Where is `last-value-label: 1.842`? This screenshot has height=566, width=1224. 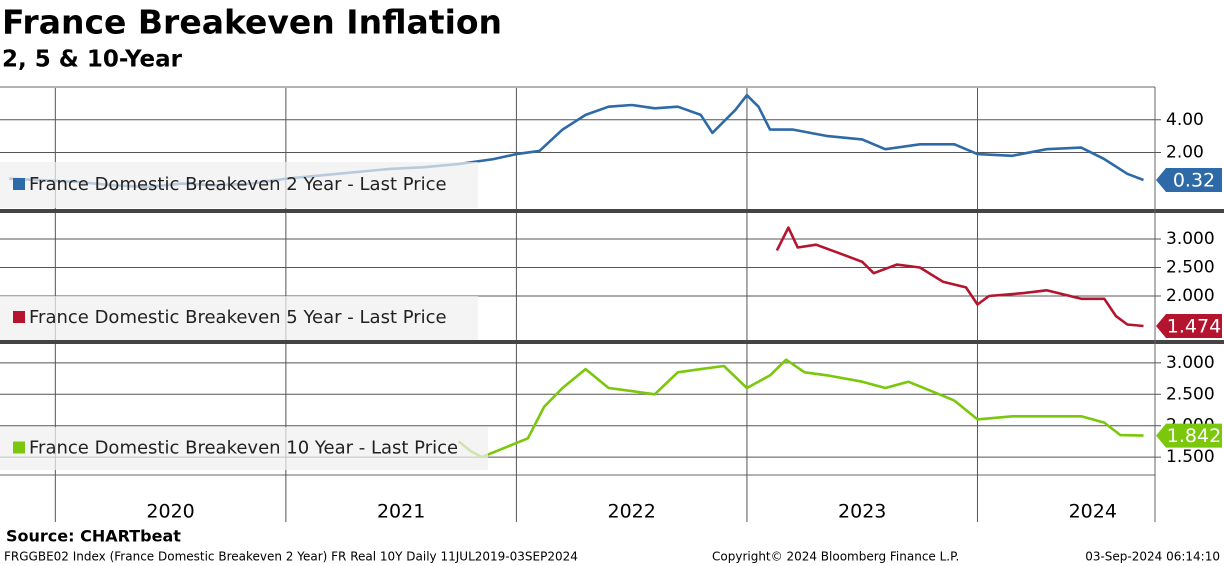 last-value-label: 1.842 is located at coordinates (1194, 436).